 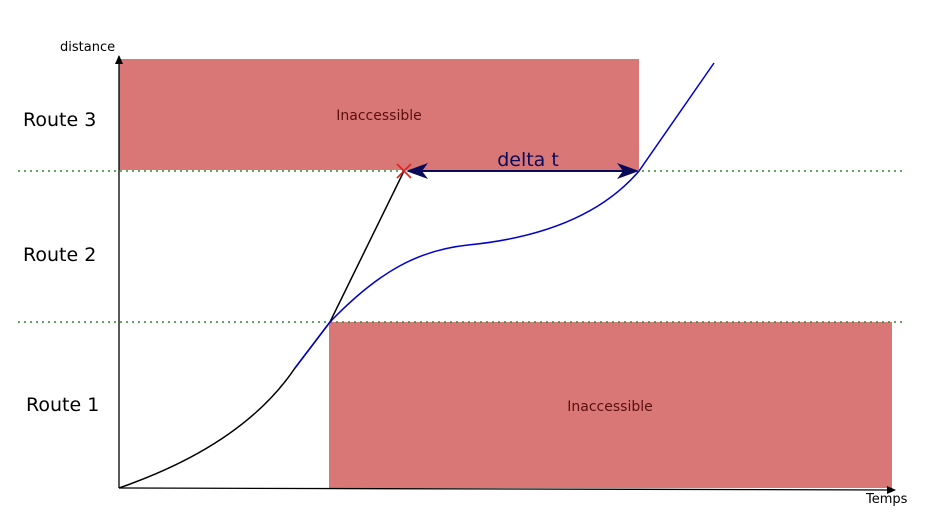 What do you see at coordinates (507, 489) in the screenshot?
I see `x-axis` at bounding box center [507, 489].